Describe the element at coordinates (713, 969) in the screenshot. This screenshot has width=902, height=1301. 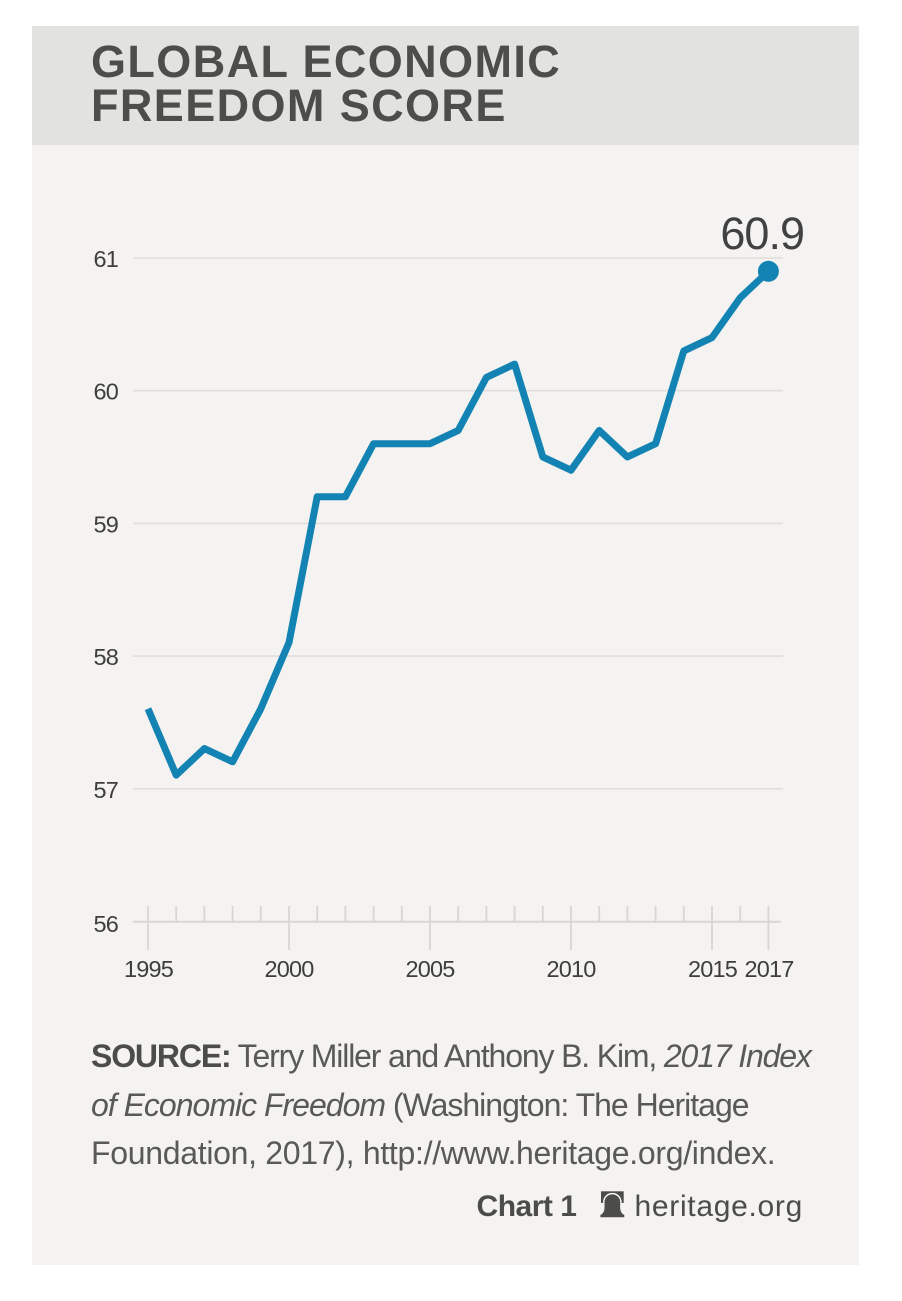
I see `svg-text: 2015` at that location.